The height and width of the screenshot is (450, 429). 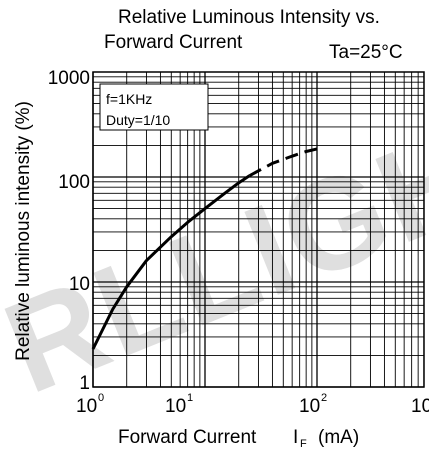 What do you see at coordinates (173, 42) in the screenshot?
I see `chart-title-line2: Forward Current` at bounding box center [173, 42].